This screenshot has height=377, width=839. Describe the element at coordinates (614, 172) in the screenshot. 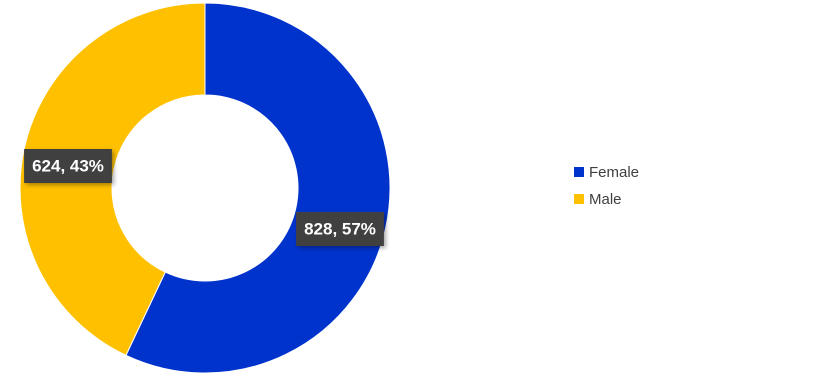

I see `legend-label: Female` at that location.